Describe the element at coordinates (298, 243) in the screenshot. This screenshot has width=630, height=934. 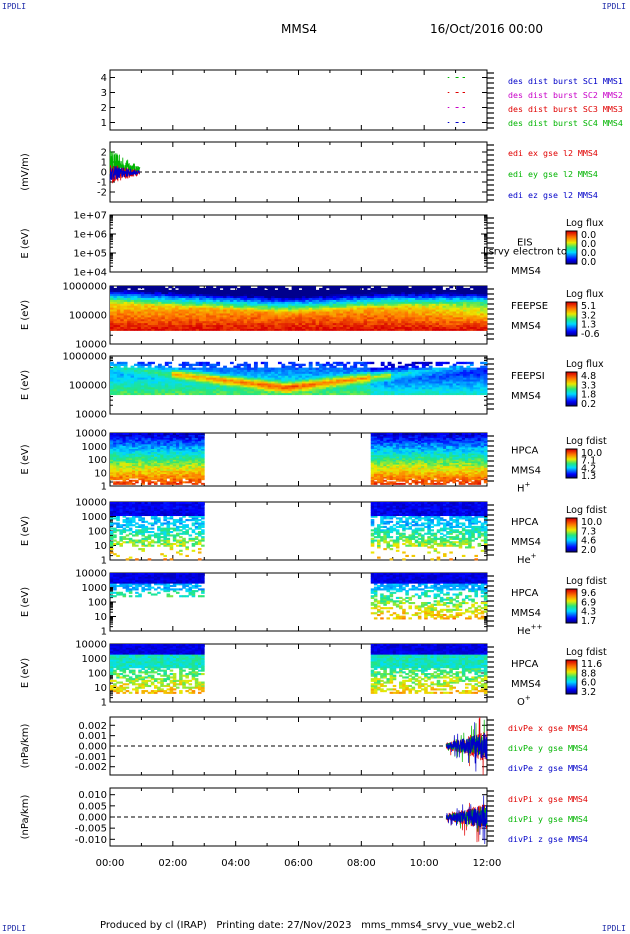
I see `eis-panel-frame` at that location.